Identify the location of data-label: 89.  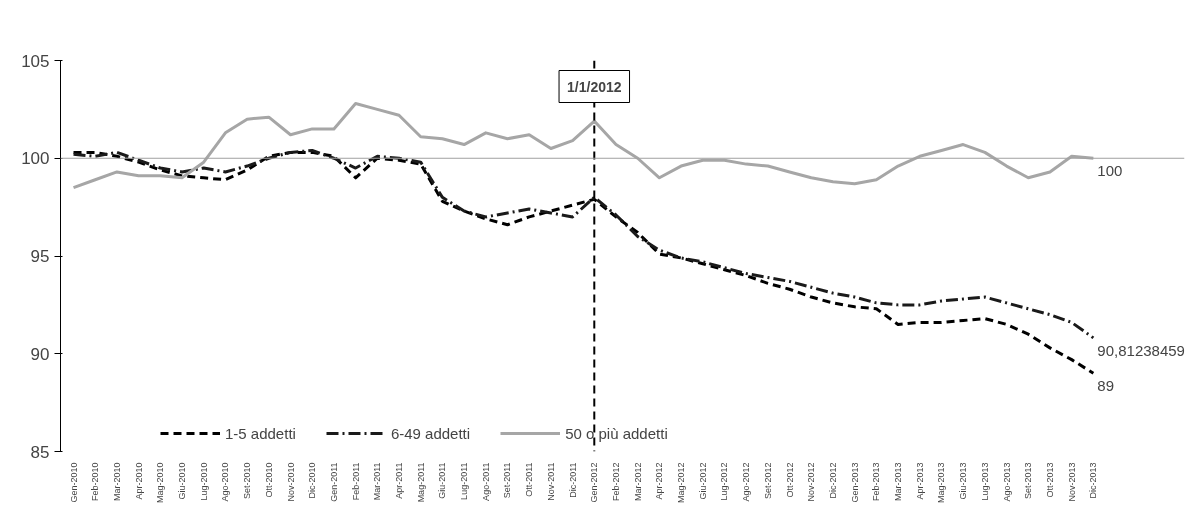
(1106, 386).